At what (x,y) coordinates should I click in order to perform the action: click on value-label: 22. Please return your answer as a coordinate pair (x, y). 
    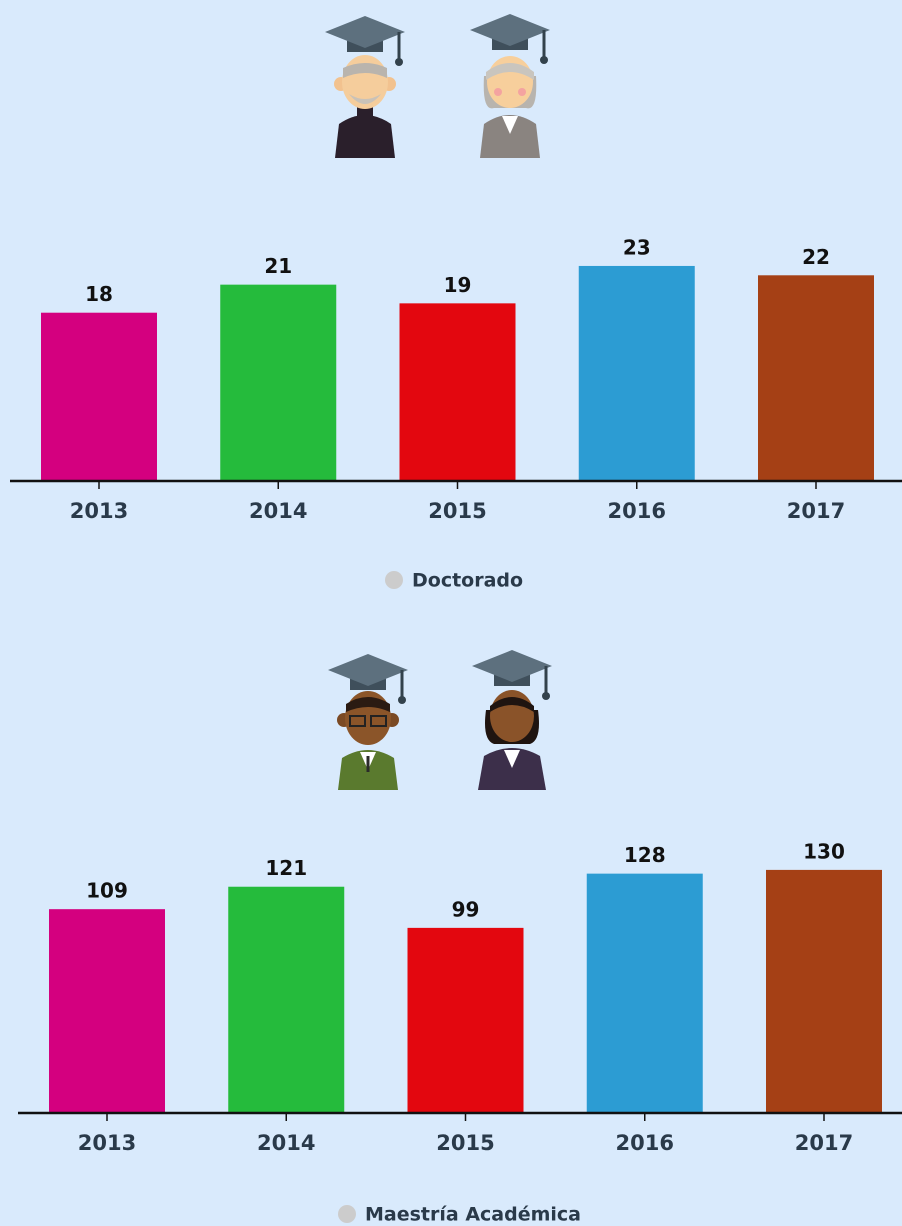
    Looking at the image, I should click on (816, 257).